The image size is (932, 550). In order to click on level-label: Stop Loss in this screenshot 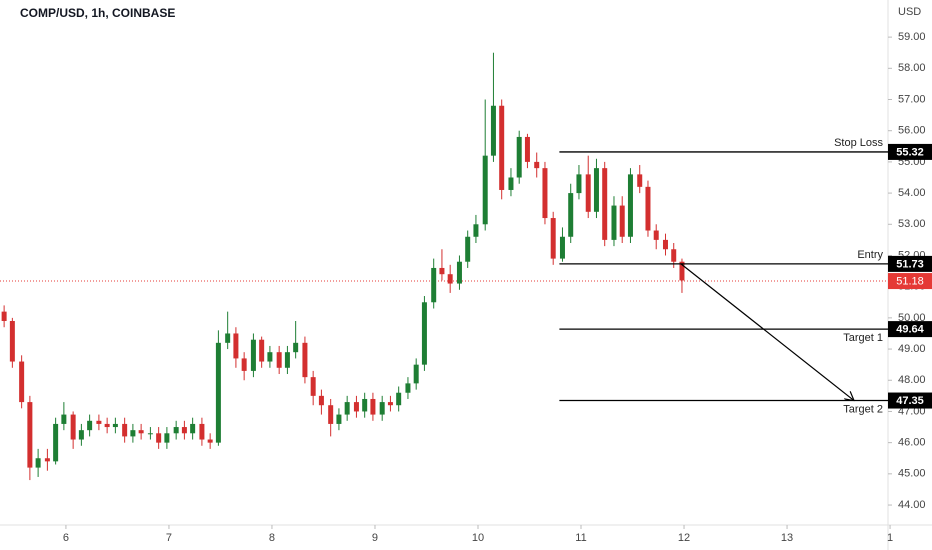, I will do `click(858, 143)`.